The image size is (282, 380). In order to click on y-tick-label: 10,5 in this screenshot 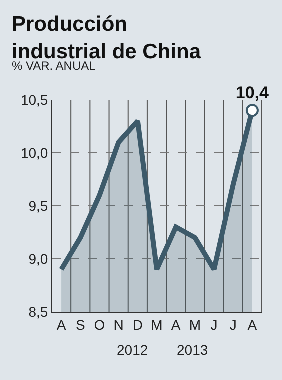, I will do `click(34, 100)`.